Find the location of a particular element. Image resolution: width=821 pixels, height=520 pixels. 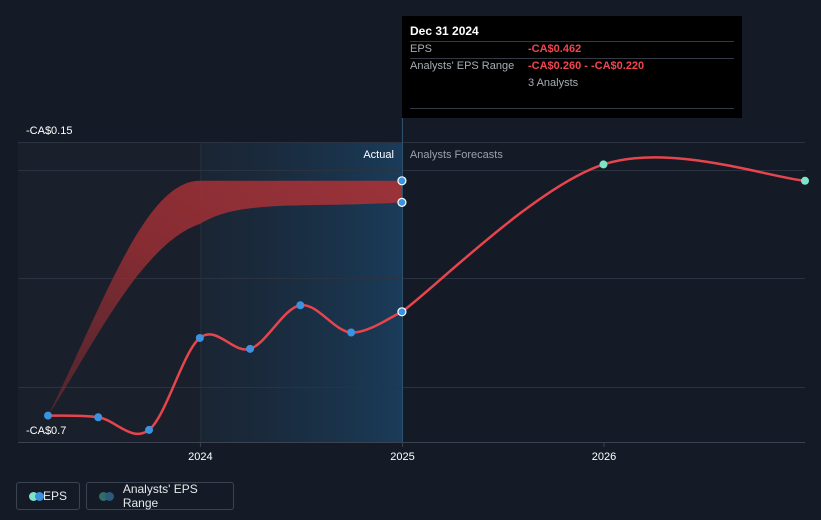

tooltip-analysts: 3 Analysts is located at coordinates (553, 83).